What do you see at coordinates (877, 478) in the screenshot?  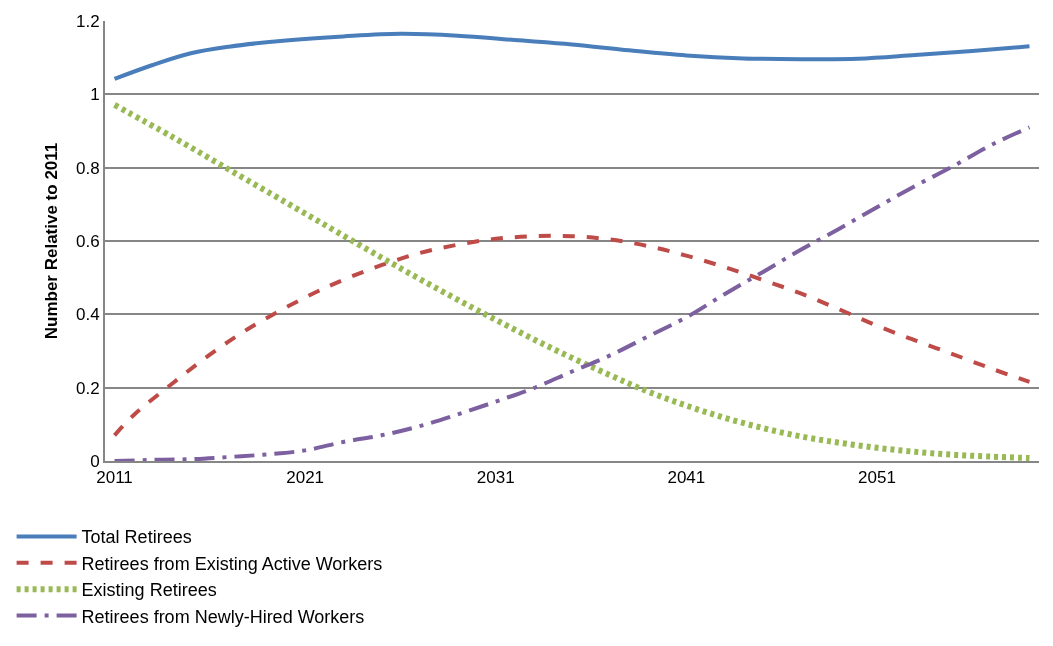 I see `x-tick-label: 2051` at bounding box center [877, 478].